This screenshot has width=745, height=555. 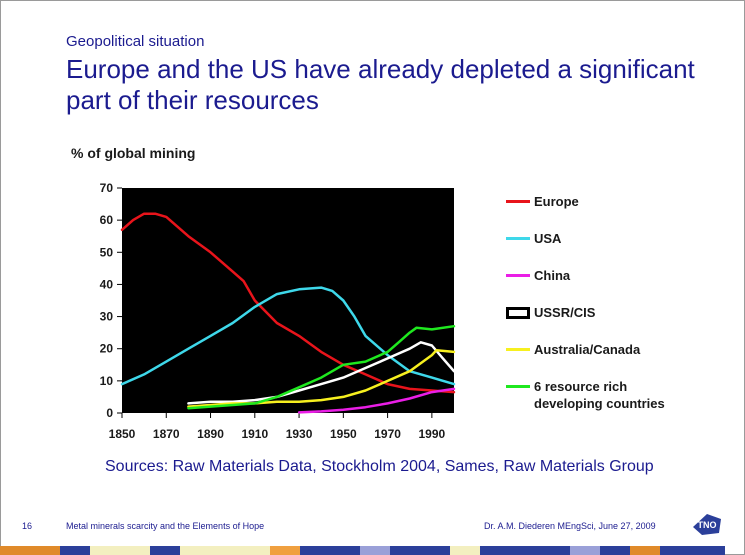 What do you see at coordinates (372, 550) in the screenshot?
I see `footer-stripe` at bounding box center [372, 550].